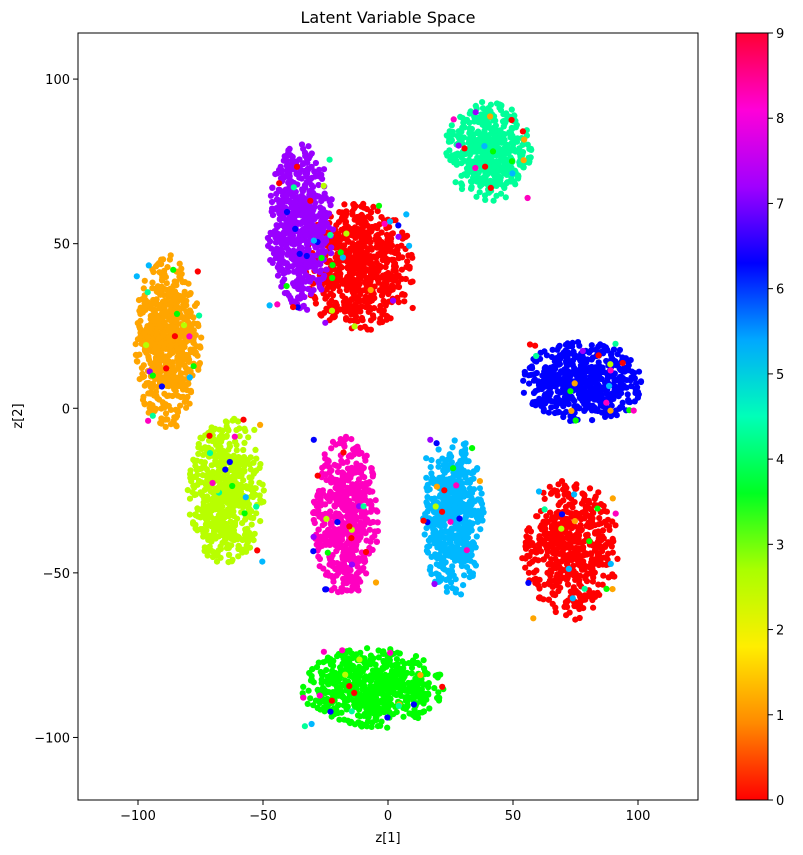 This screenshot has width=803, height=855. I want to click on chart-title: Latent Variable Space, so click(388, 17).